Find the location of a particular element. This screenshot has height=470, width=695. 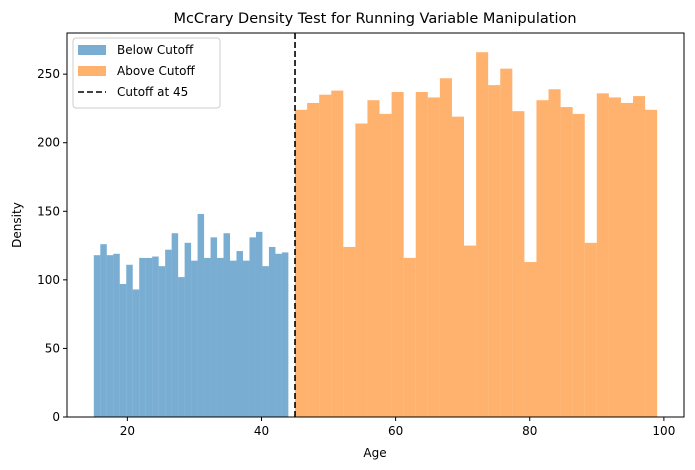

x-tick-label: 40 is located at coordinates (261, 431).